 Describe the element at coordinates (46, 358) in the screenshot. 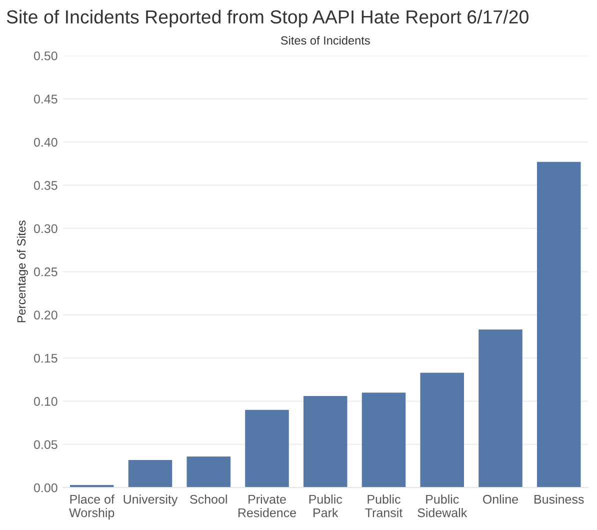

I see `y-tick-label: 0.15` at that location.